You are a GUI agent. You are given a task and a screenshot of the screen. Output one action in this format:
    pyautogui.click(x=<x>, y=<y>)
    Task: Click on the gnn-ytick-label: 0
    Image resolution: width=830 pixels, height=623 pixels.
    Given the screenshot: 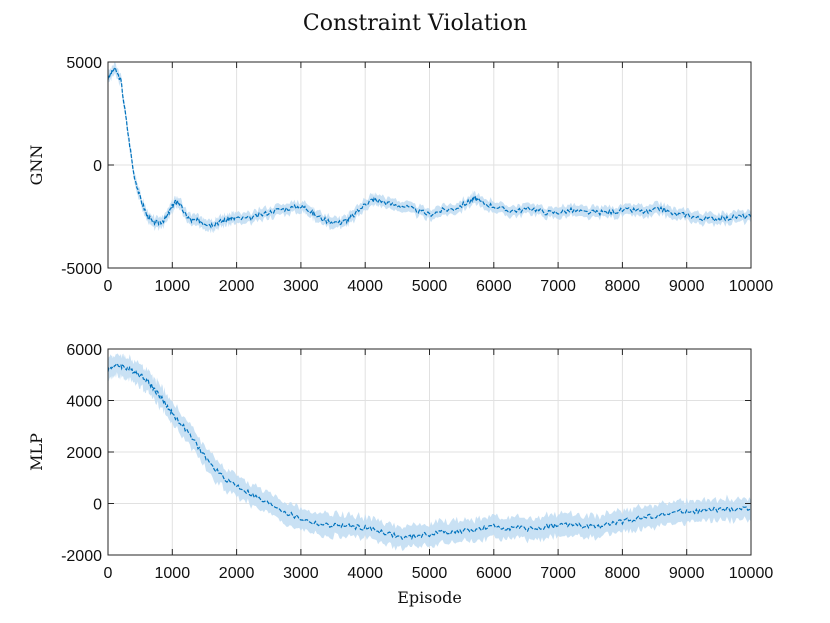 What is the action you would take?
    pyautogui.click(x=97, y=166)
    